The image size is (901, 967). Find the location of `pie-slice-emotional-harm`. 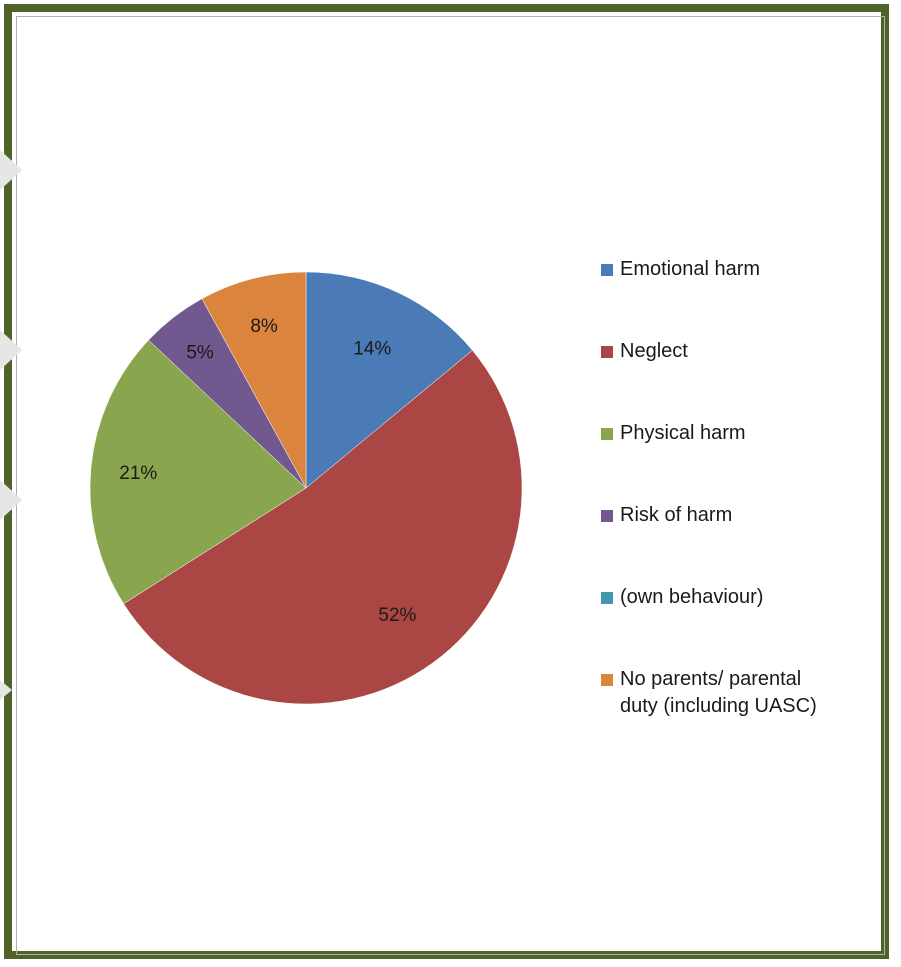

pie-slice-emotional-harm is located at coordinates (389, 380).